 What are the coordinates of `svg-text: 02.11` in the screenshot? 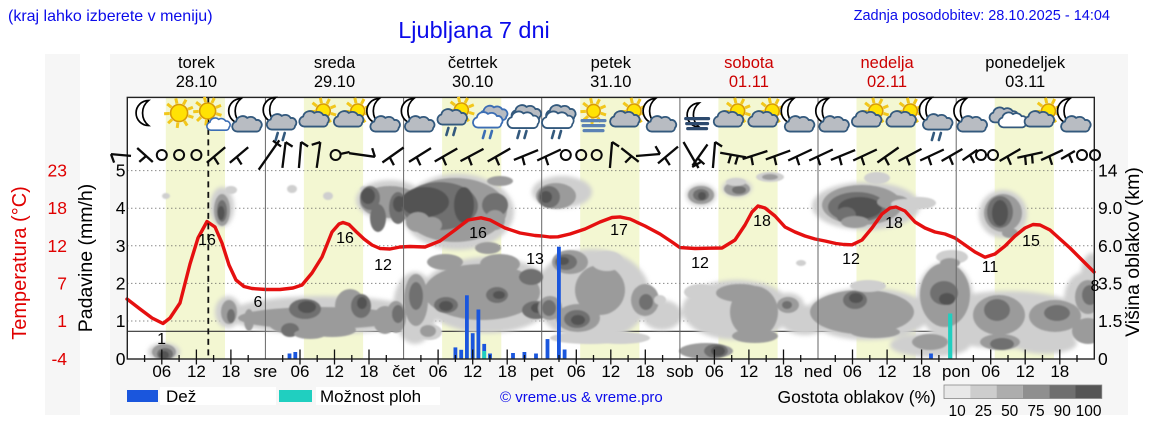 It's located at (887, 82).